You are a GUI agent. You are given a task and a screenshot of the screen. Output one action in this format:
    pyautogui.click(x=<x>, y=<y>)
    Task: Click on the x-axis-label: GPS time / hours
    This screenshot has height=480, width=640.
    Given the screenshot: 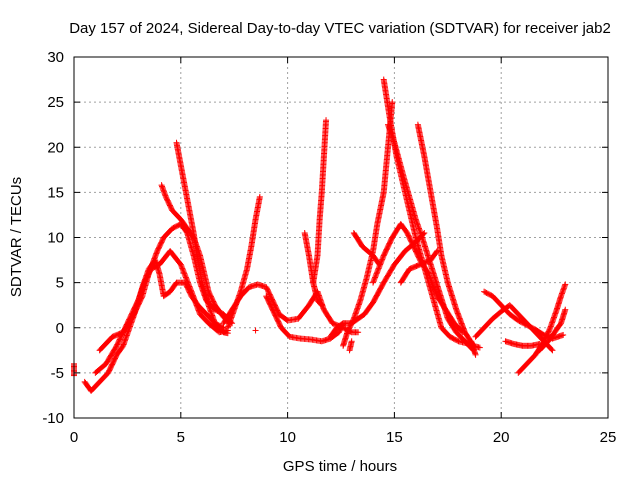 What is the action you would take?
    pyautogui.click(x=340, y=466)
    